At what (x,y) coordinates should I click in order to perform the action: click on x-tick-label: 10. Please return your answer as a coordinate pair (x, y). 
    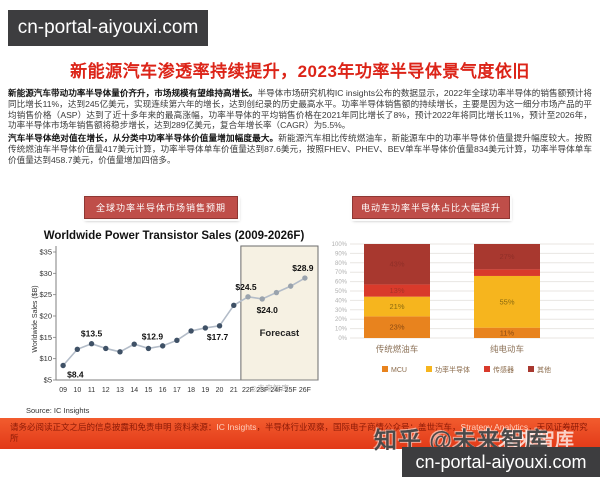
    Looking at the image, I should click on (77, 390).